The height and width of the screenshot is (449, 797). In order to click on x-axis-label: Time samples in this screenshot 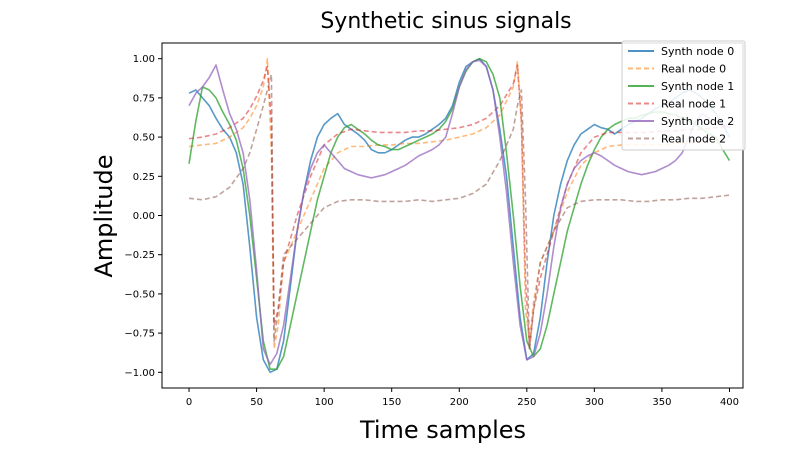, I will do `click(442, 430)`.